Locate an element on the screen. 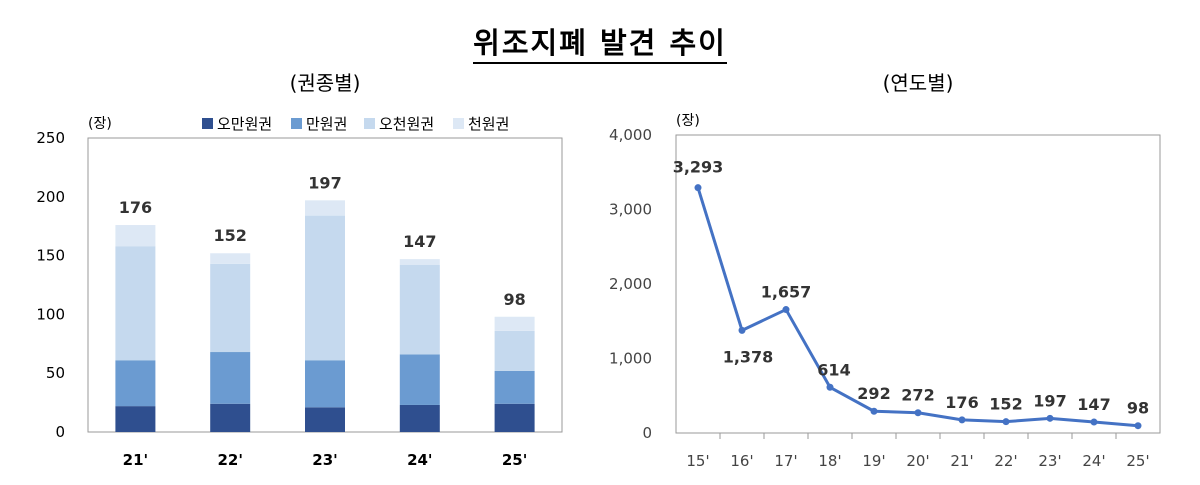 The height and width of the screenshot is (485, 1200). x-tick-label: 20' is located at coordinates (917, 461).